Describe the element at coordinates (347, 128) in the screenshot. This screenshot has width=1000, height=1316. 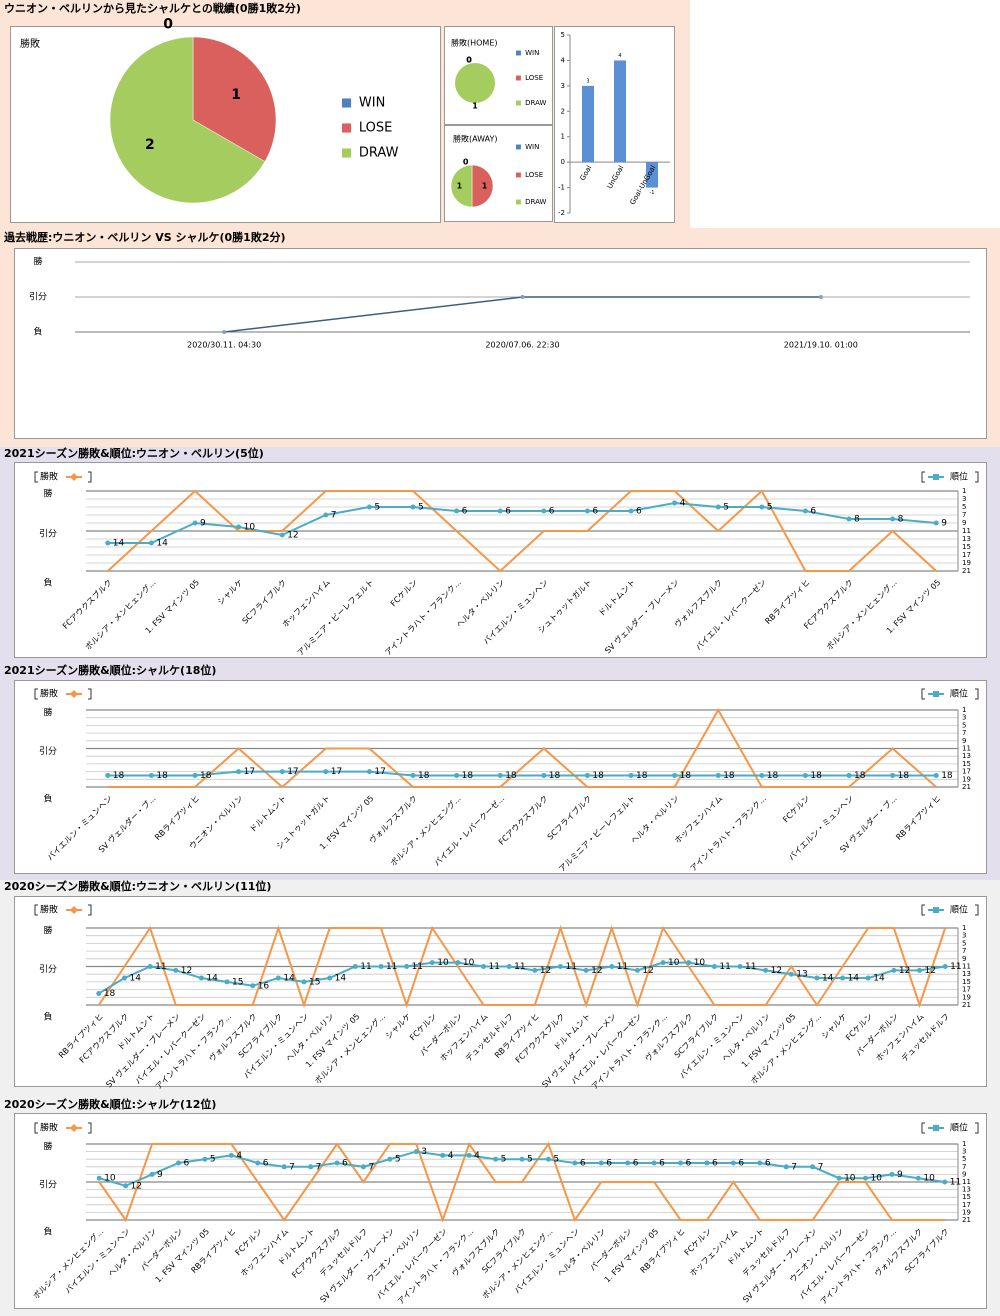
I see `legend-swatch` at that location.